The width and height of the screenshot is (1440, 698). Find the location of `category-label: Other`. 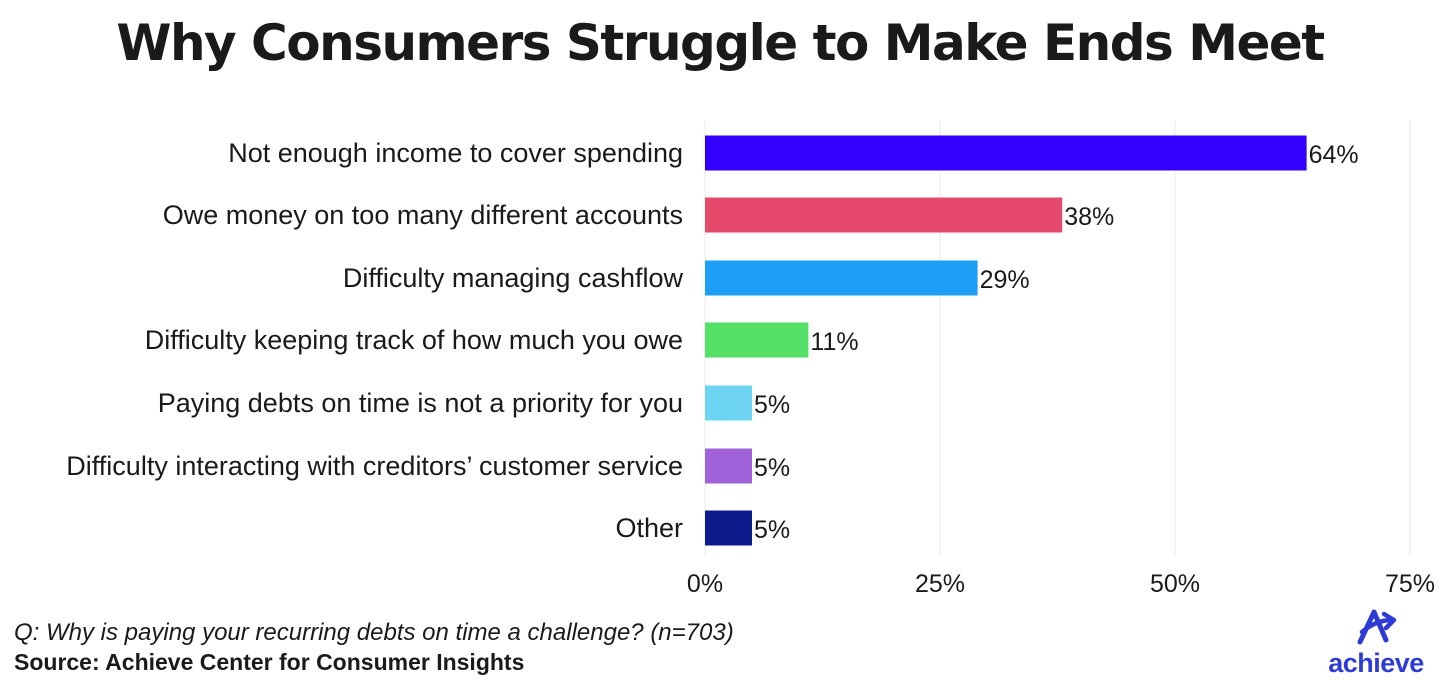

category-label: Other is located at coordinates (649, 528).